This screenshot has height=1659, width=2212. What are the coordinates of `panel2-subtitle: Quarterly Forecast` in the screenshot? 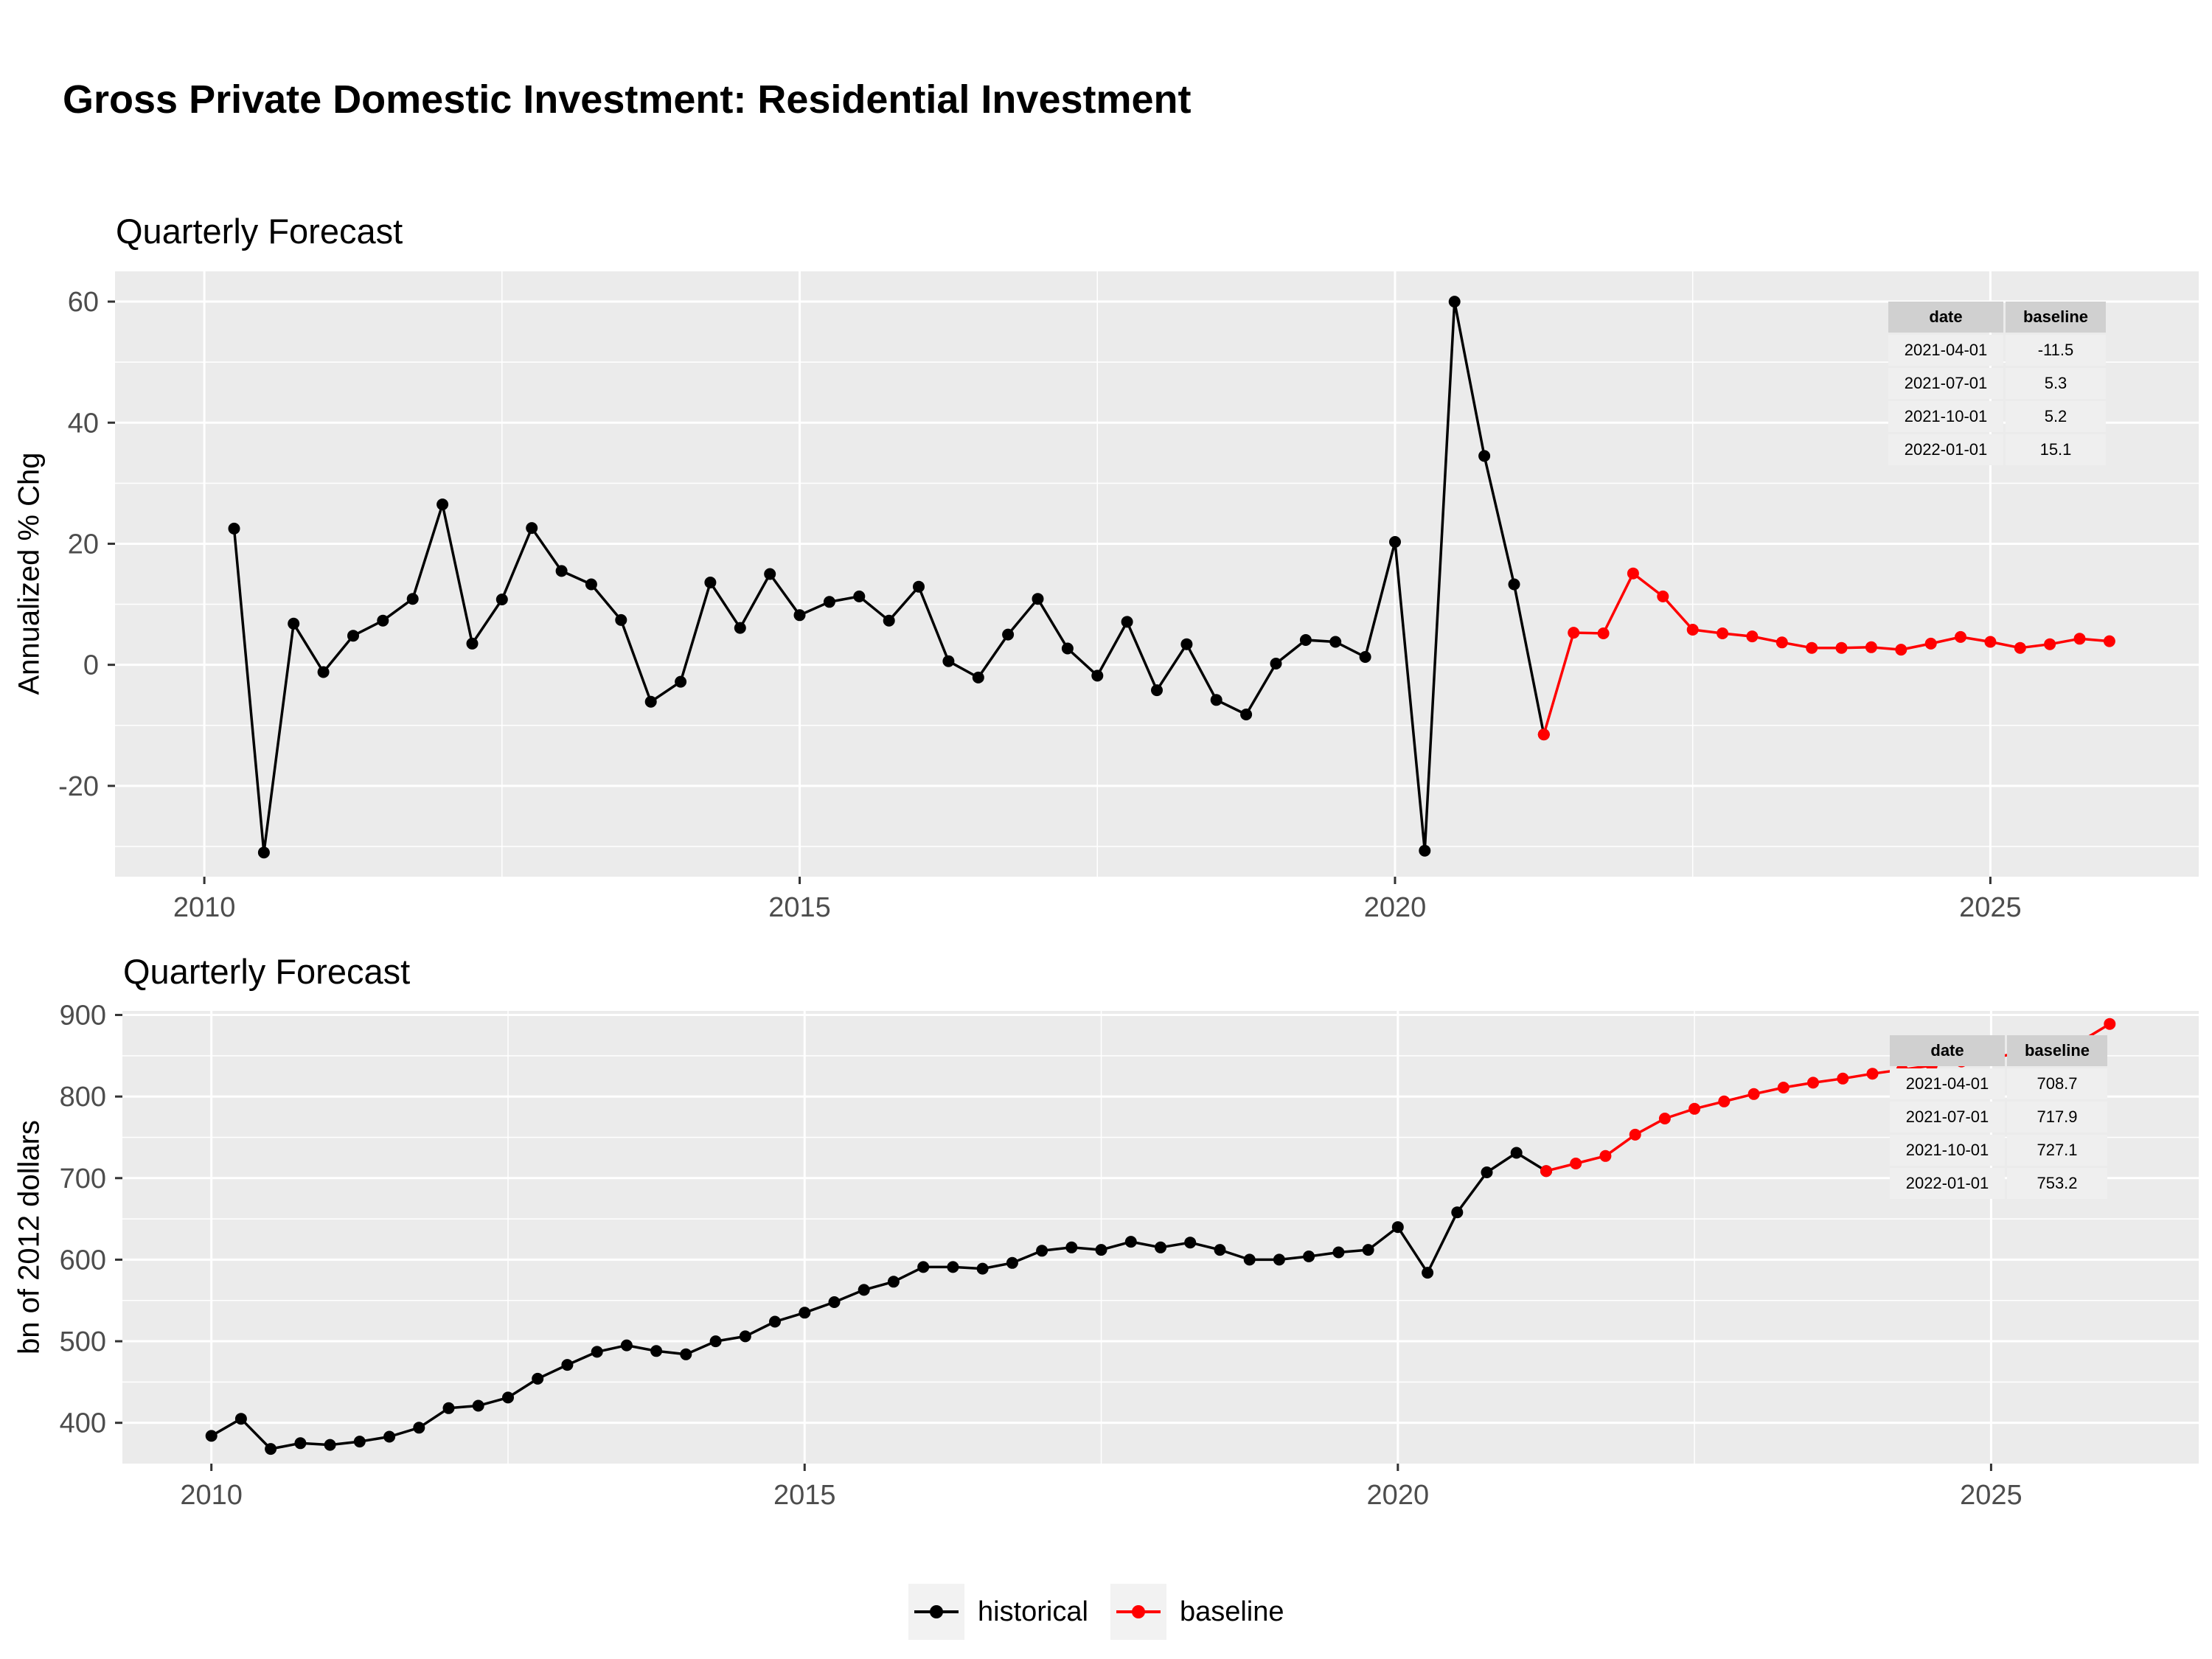 It's located at (267, 971).